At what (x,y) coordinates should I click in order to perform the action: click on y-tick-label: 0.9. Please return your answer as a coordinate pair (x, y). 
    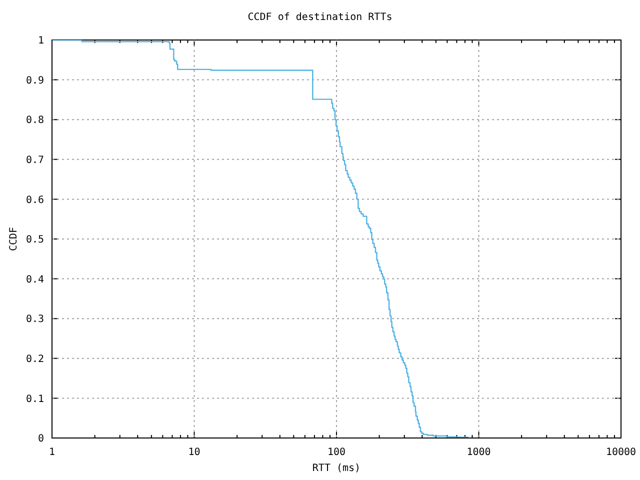
    Looking at the image, I should click on (35, 80).